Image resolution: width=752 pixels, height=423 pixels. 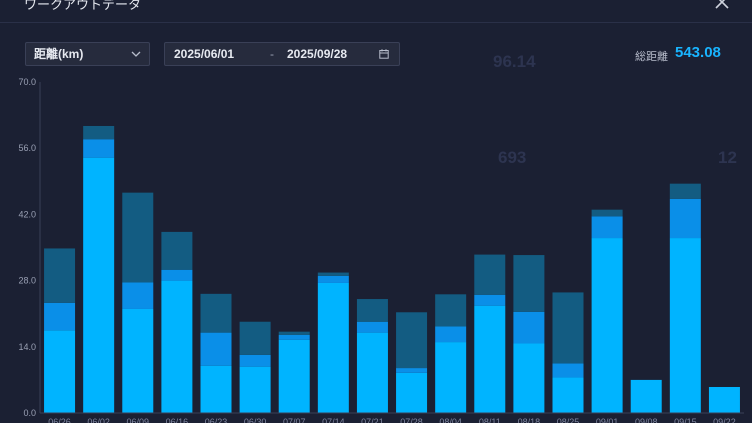 I want to click on calendar-icon, so click(x=384, y=54).